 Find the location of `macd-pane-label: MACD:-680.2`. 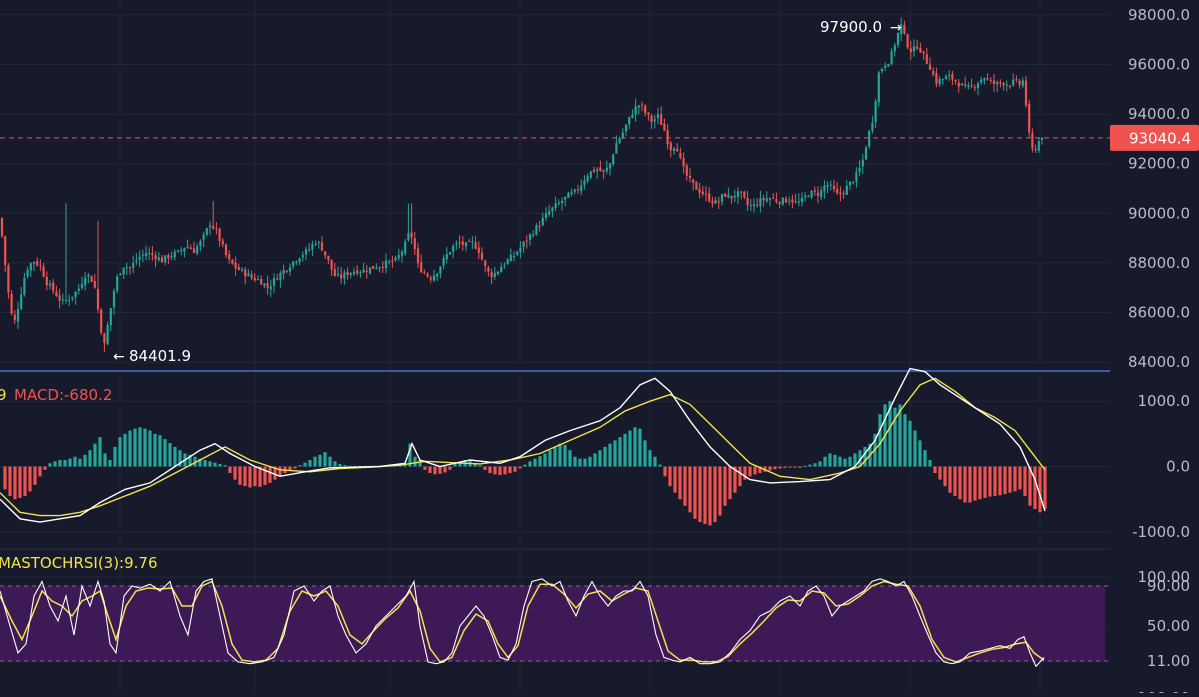

macd-pane-label: MACD:-680.2 is located at coordinates (63, 395).